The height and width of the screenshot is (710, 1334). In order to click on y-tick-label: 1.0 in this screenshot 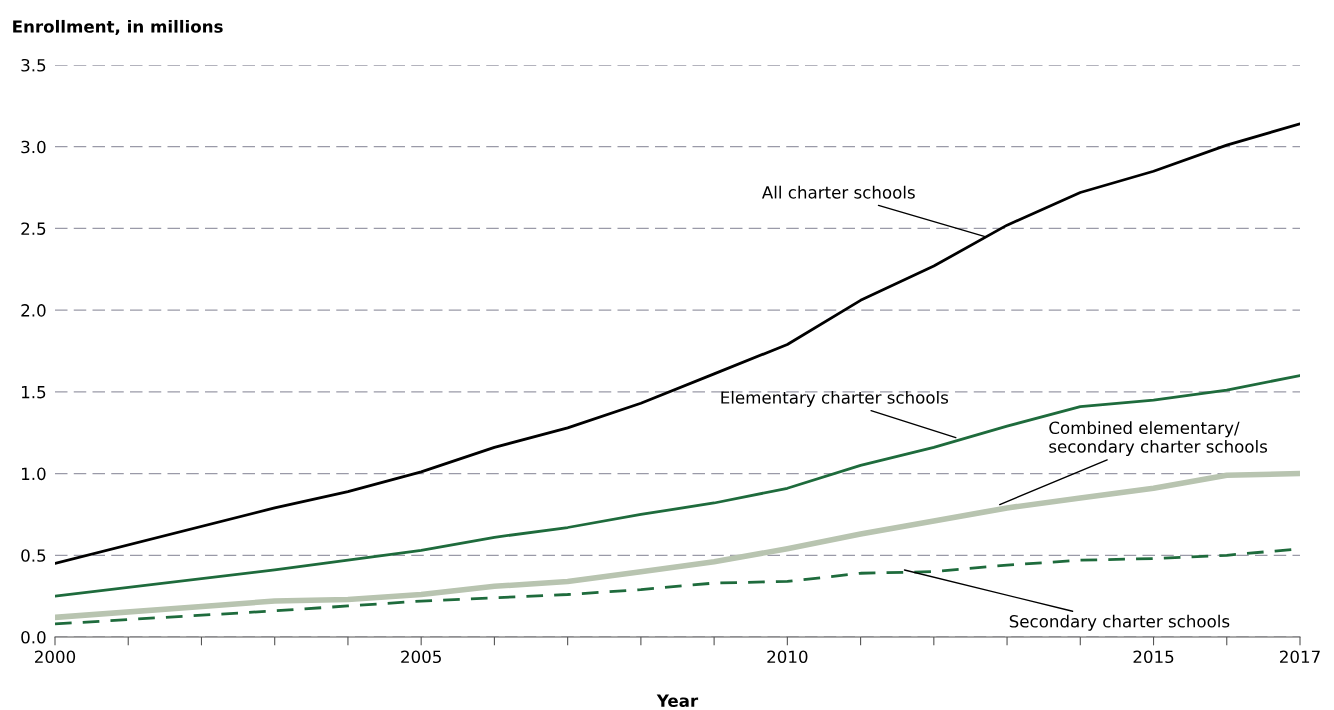, I will do `click(33, 474)`.